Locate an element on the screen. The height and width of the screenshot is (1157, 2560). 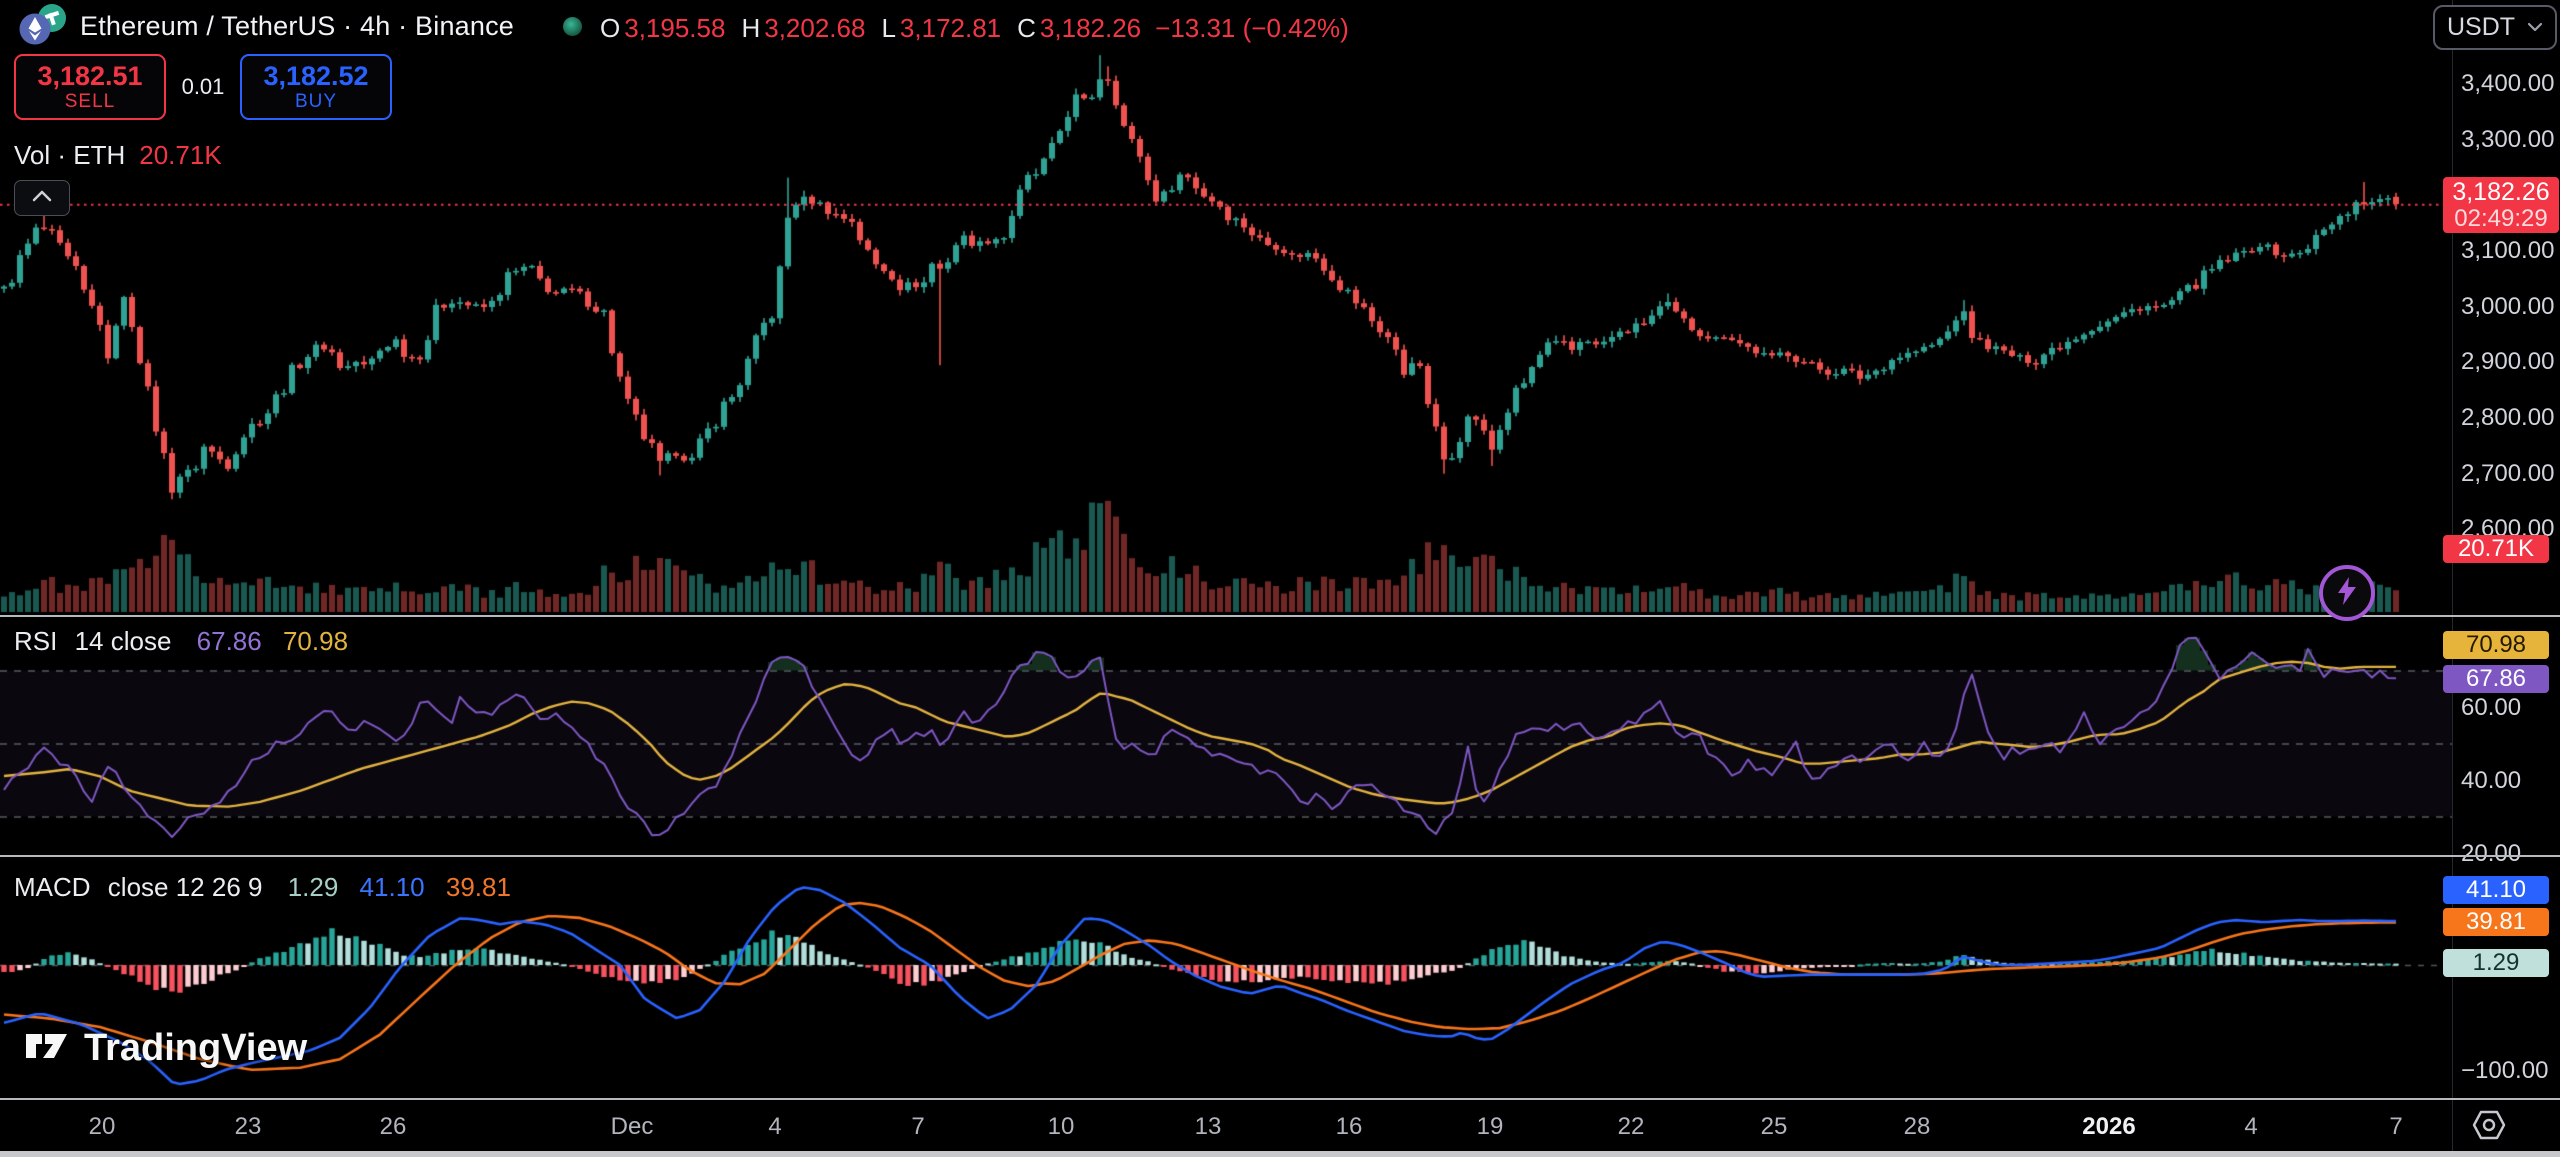
indicator-axis-badge: 1.29 is located at coordinates (2496, 963).